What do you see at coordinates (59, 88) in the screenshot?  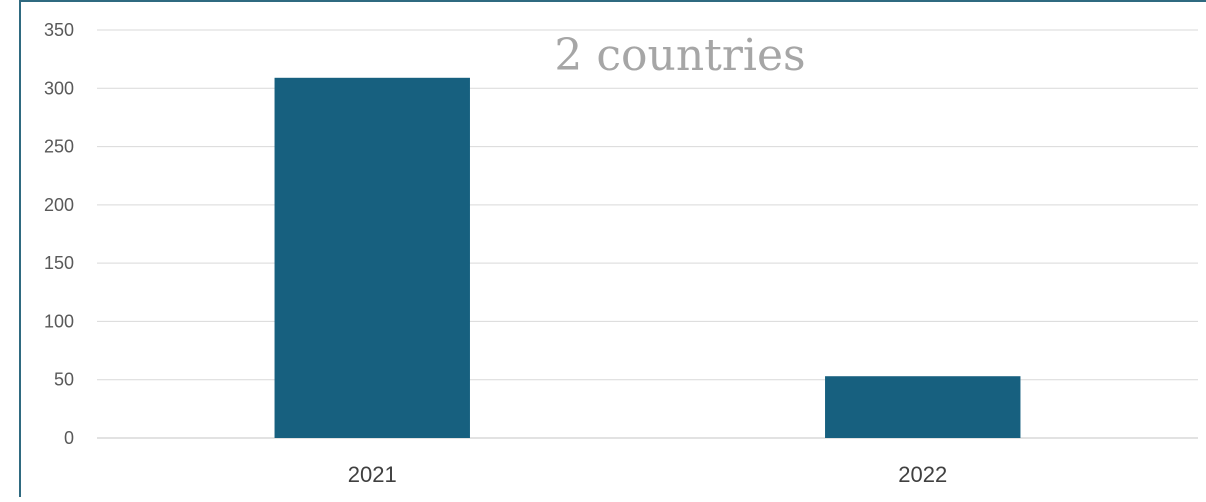 I see `y-tick-label-300: 300` at bounding box center [59, 88].